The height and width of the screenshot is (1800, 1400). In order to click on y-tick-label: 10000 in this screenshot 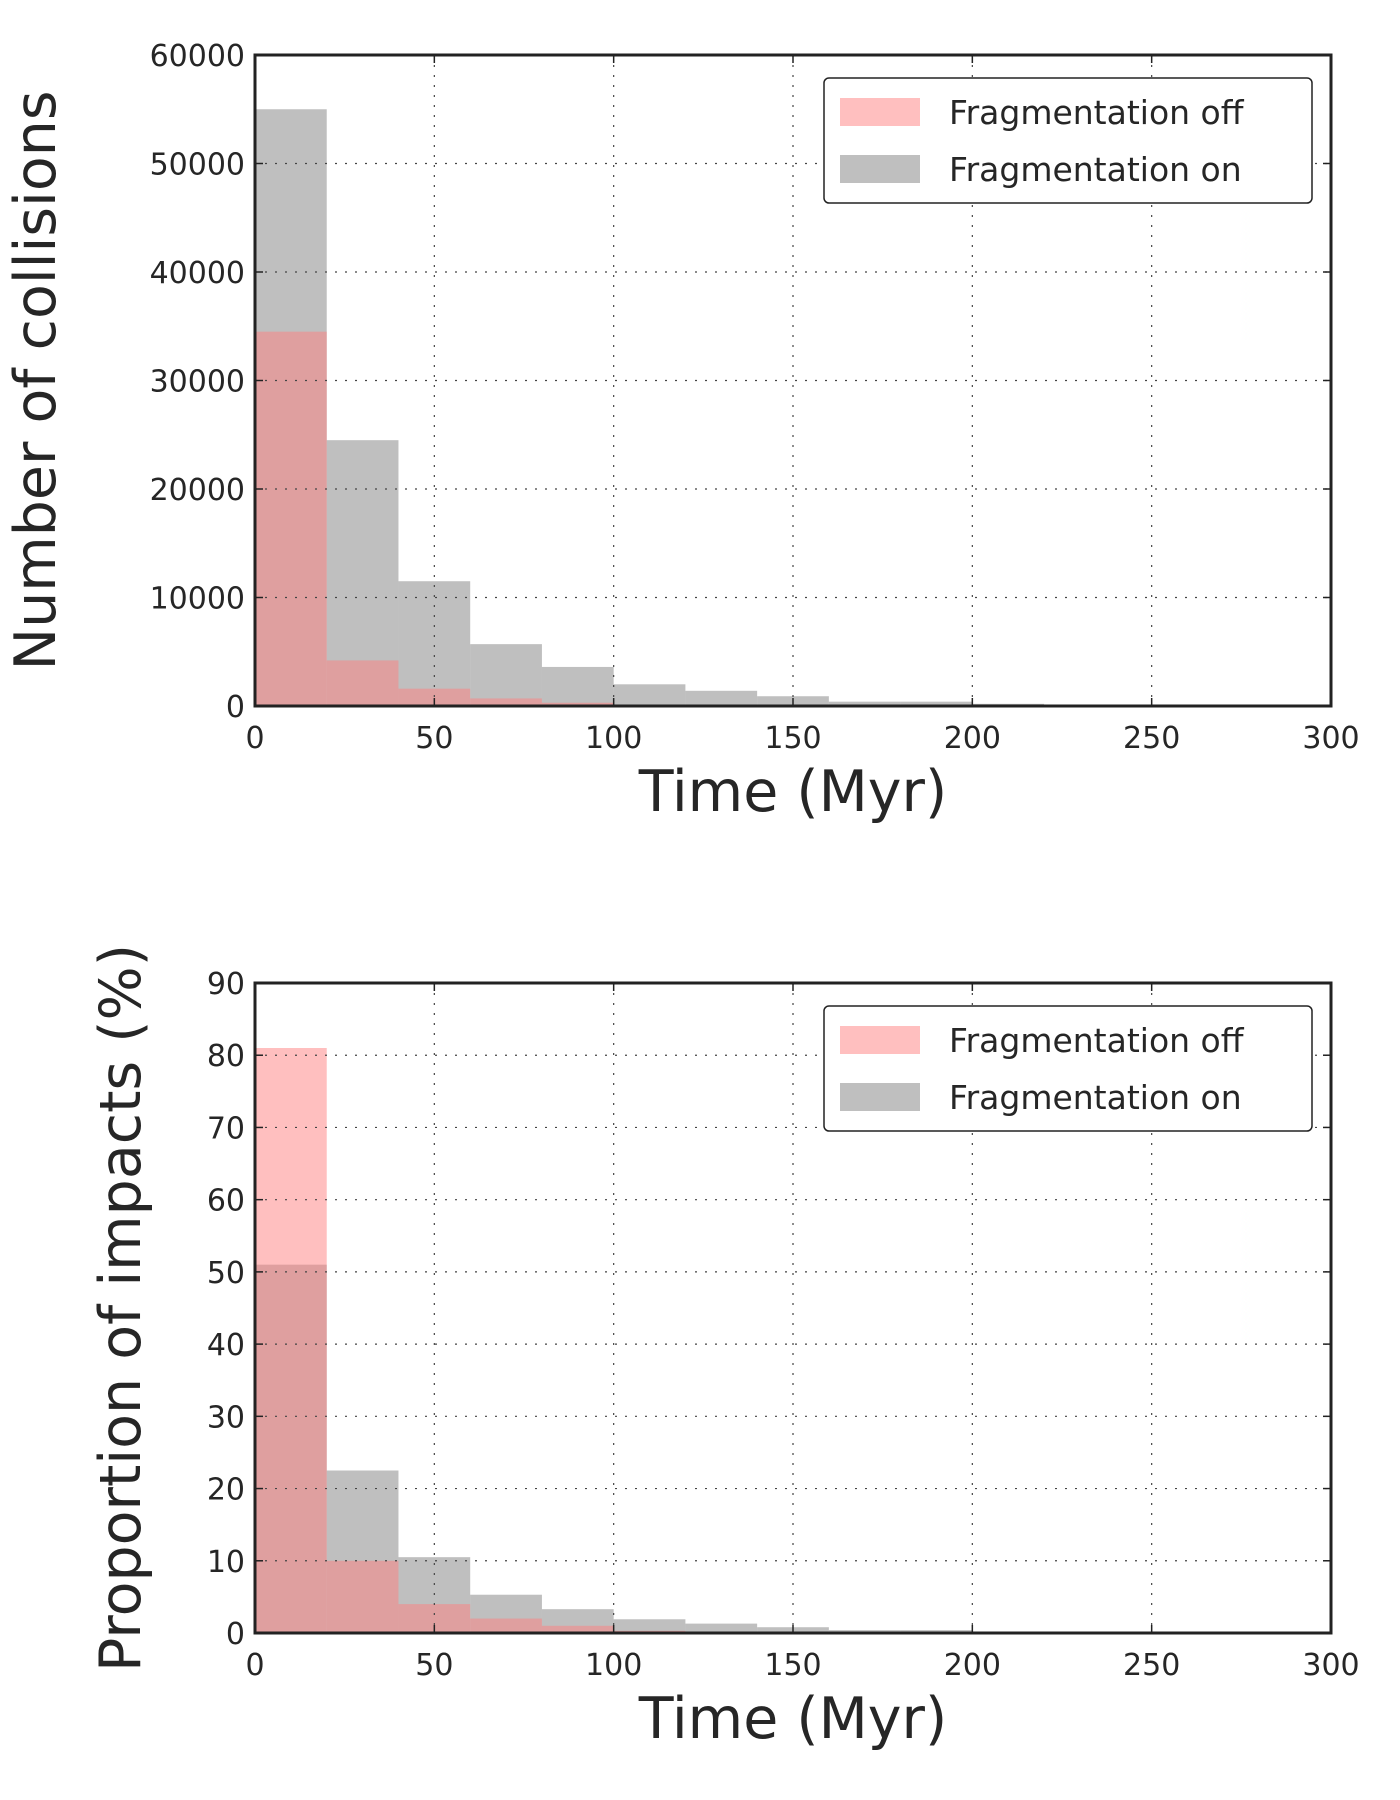, I will do `click(197, 599)`.